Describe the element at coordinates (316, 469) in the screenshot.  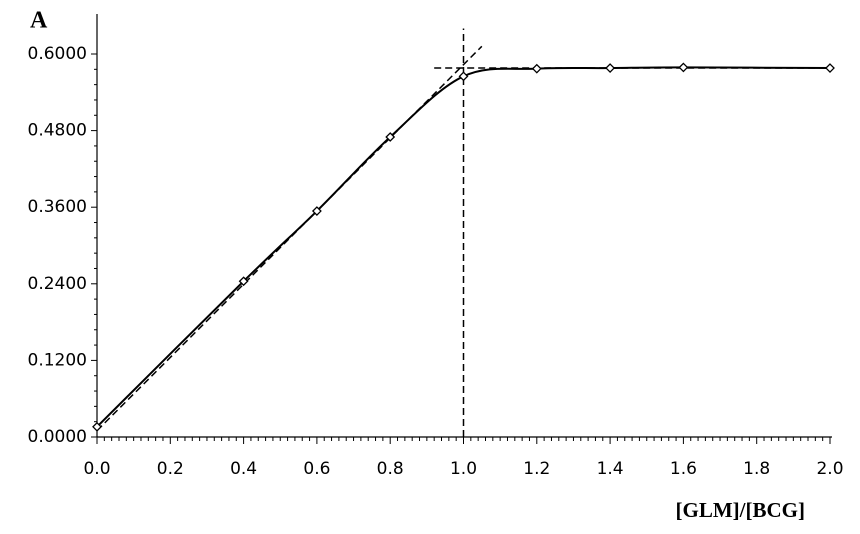
I see `x-tick-label: 0.6` at that location.